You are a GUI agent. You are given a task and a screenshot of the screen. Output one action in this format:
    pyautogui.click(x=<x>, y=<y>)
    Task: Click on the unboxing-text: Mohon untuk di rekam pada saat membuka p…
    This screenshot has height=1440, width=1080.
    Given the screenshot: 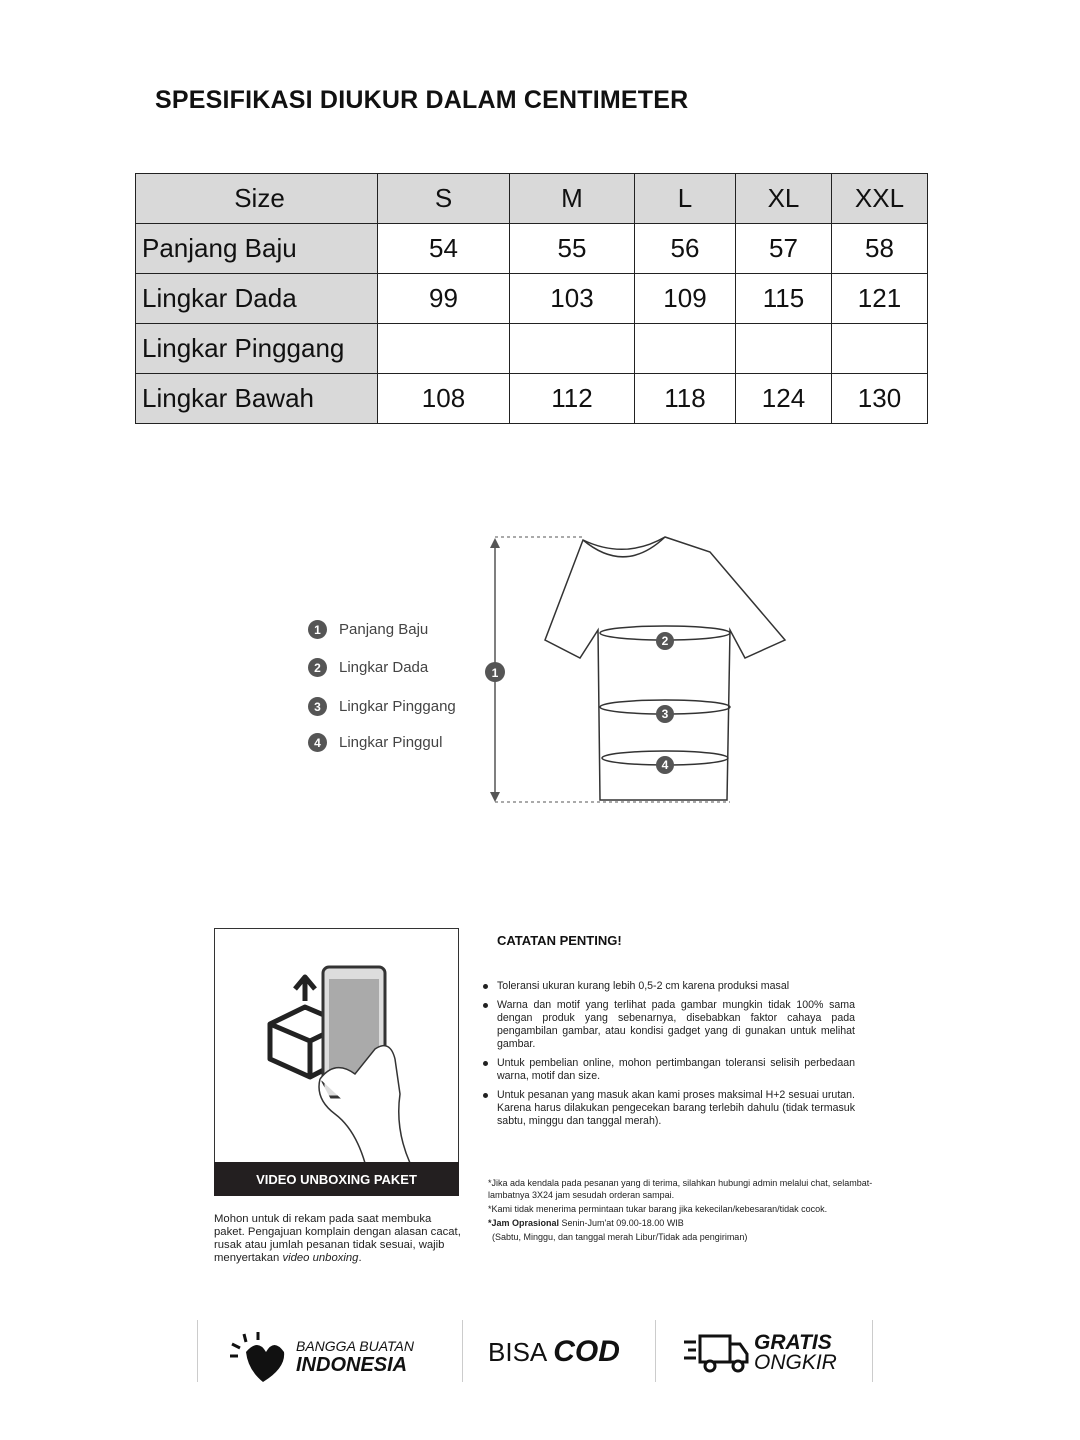 What is the action you would take?
    pyautogui.click(x=339, y=1239)
    